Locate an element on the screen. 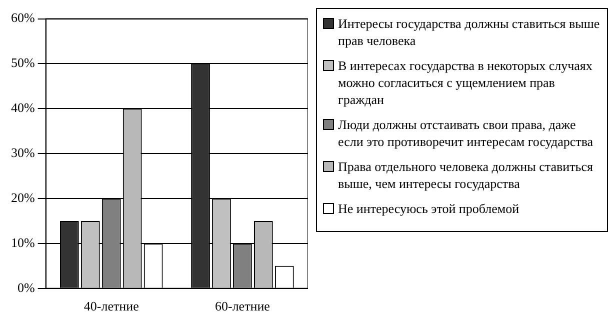 Image resolution: width=616 pixels, height=333 pixels. x-tick-label: 60-летние is located at coordinates (242, 306).